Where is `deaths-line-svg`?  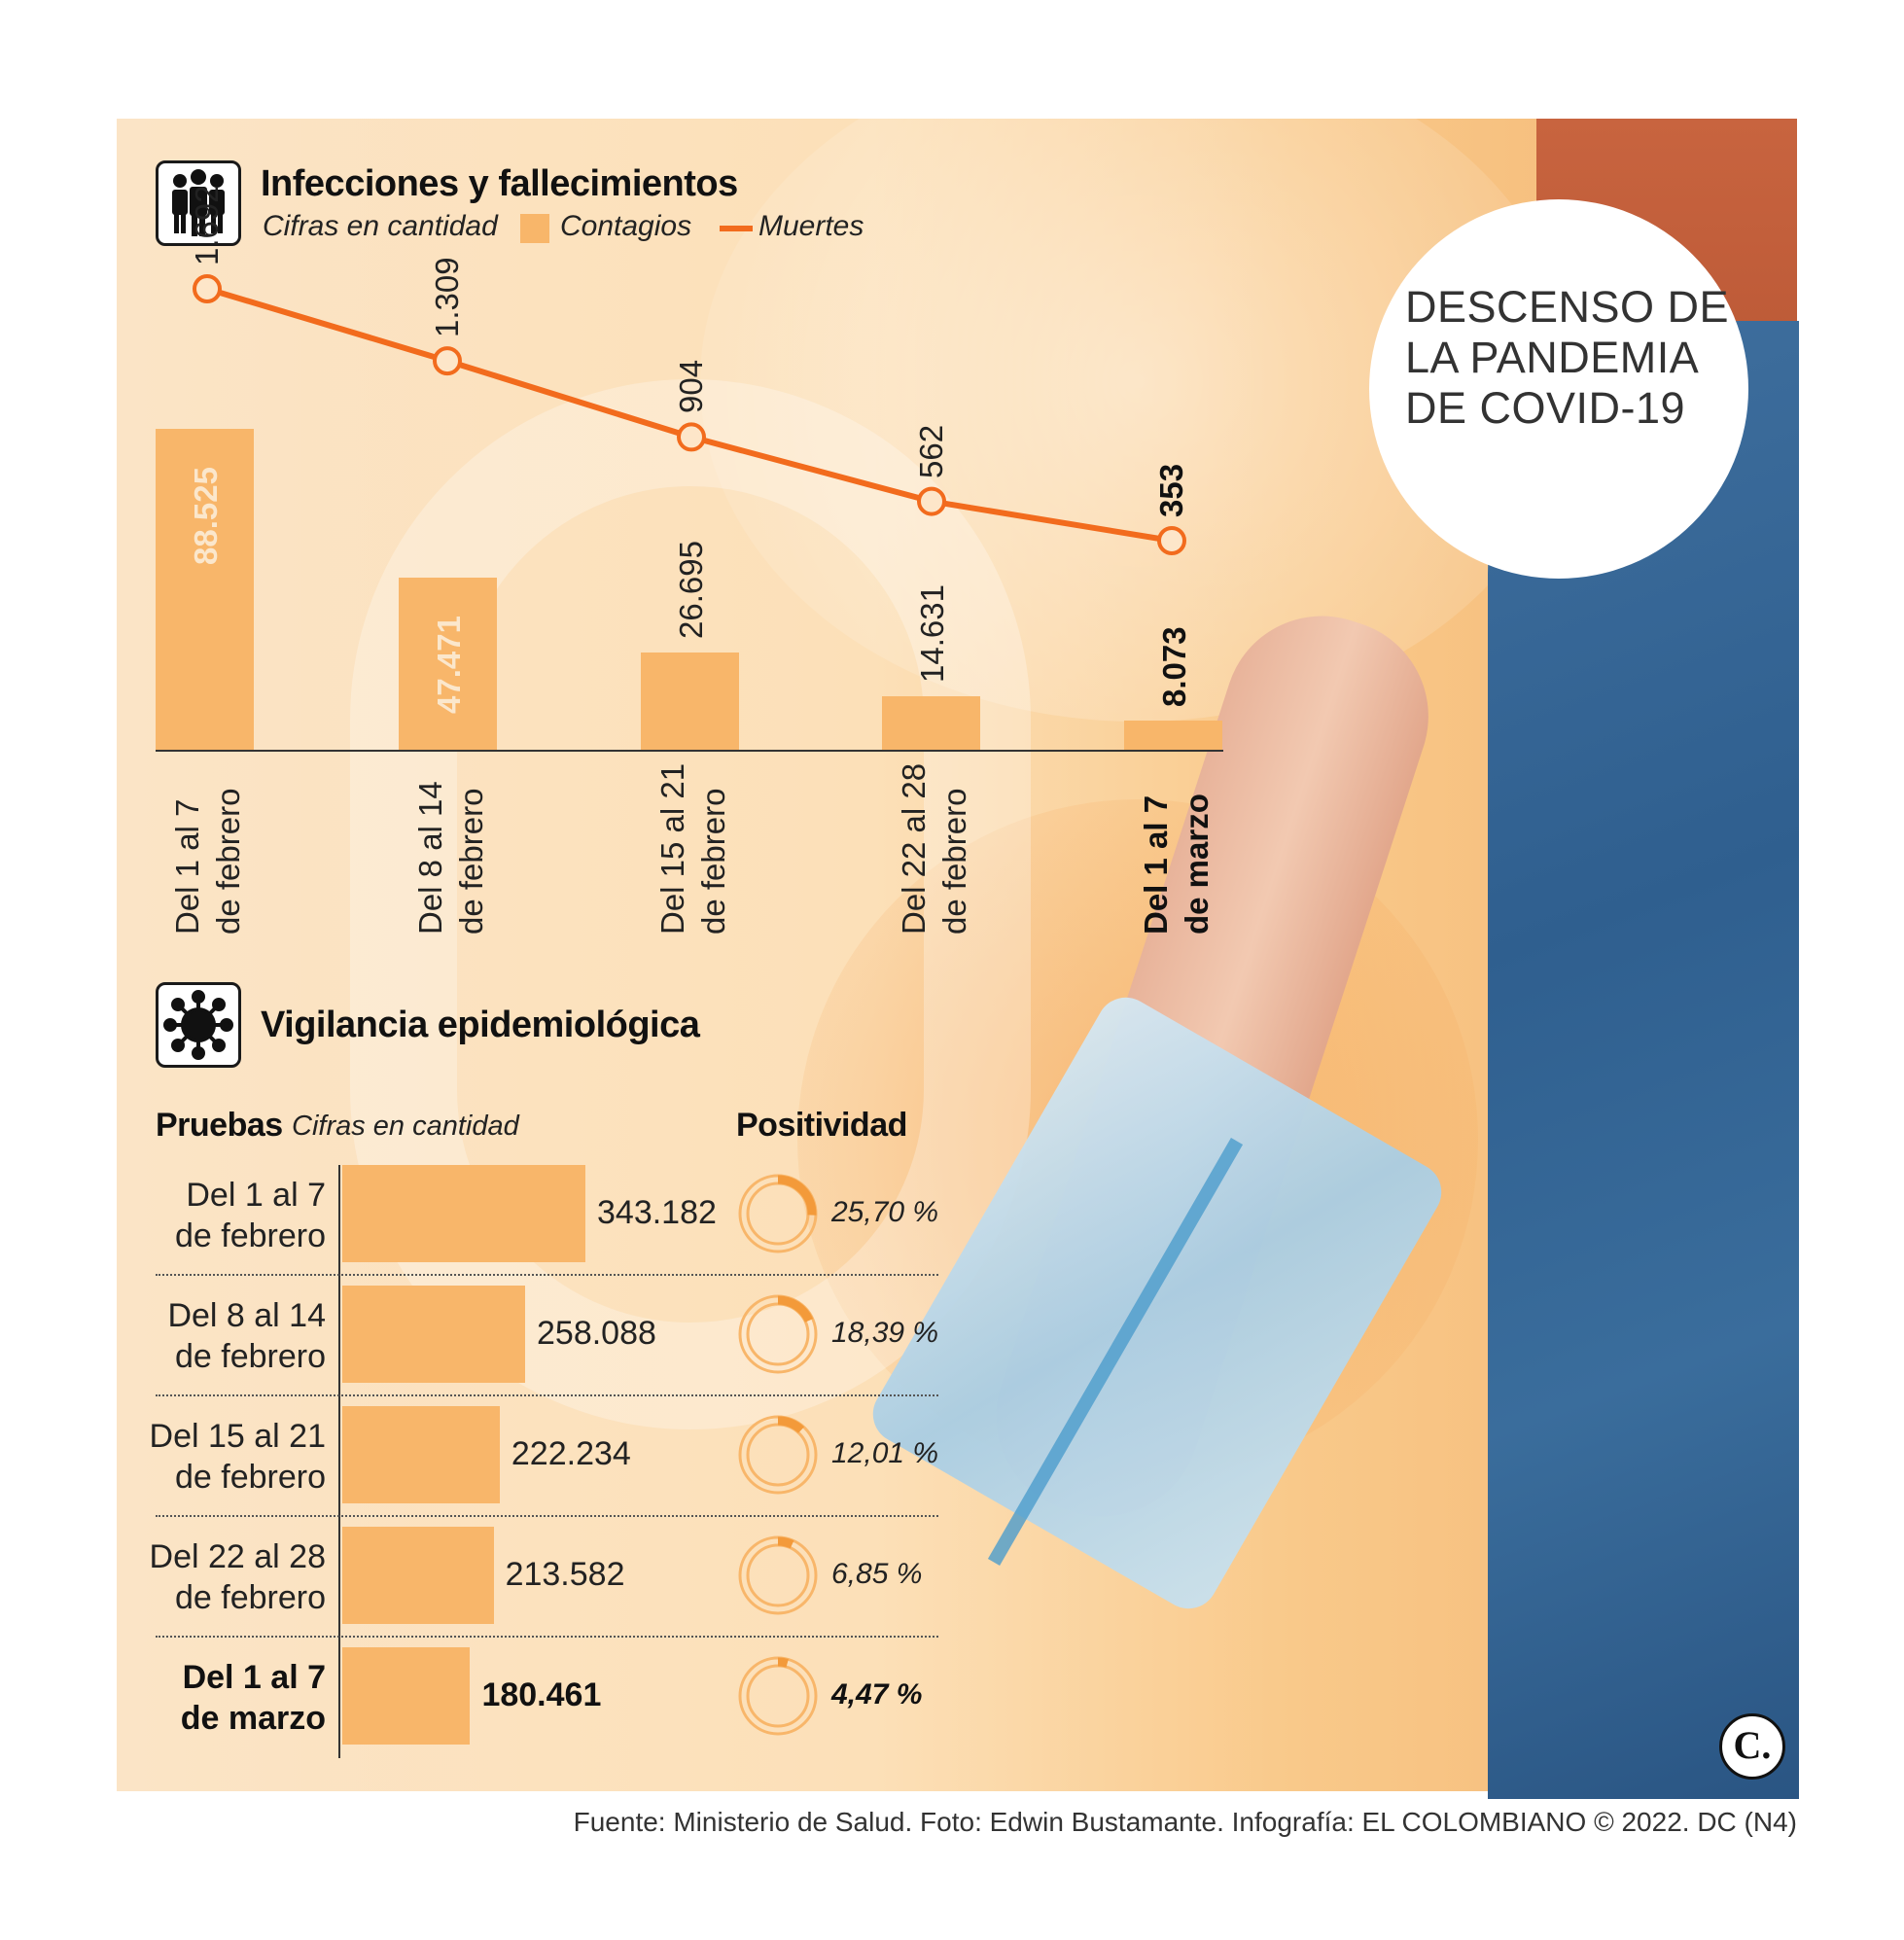 deaths-line-svg is located at coordinates (689, 414).